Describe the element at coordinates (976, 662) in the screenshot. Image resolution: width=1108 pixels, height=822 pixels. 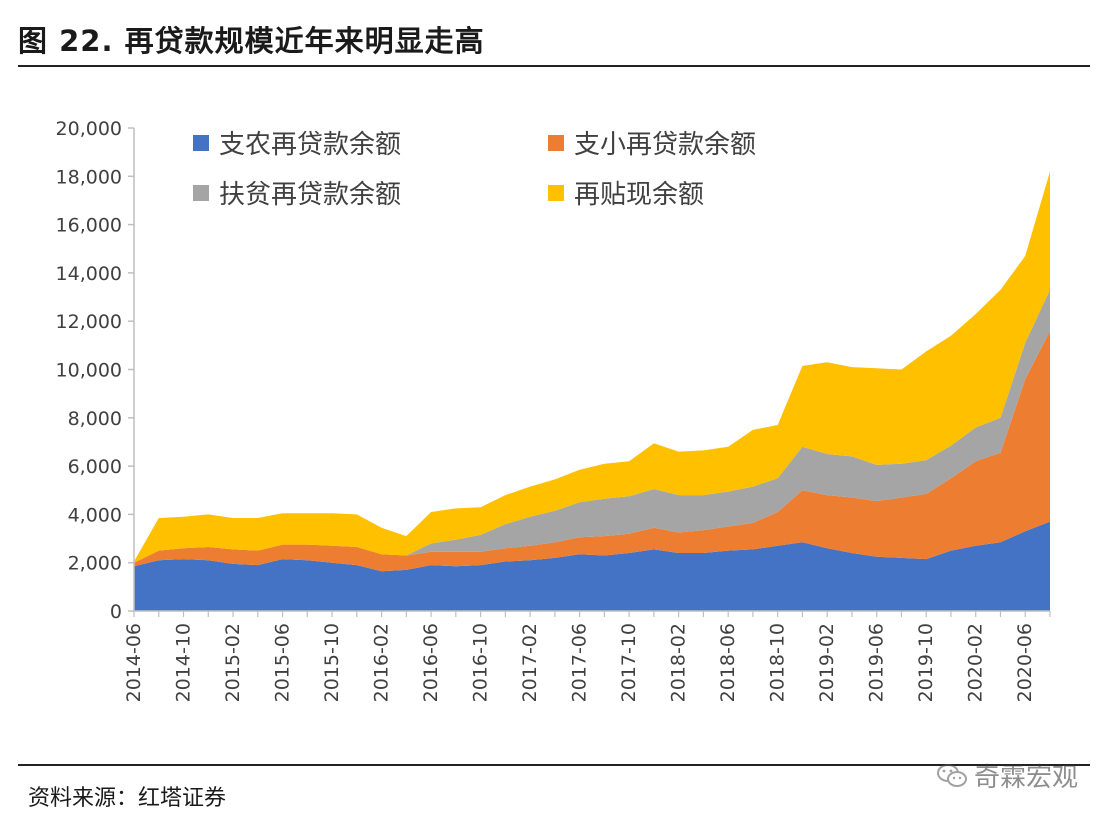
I see `x-tick-label: 2020-02` at that location.